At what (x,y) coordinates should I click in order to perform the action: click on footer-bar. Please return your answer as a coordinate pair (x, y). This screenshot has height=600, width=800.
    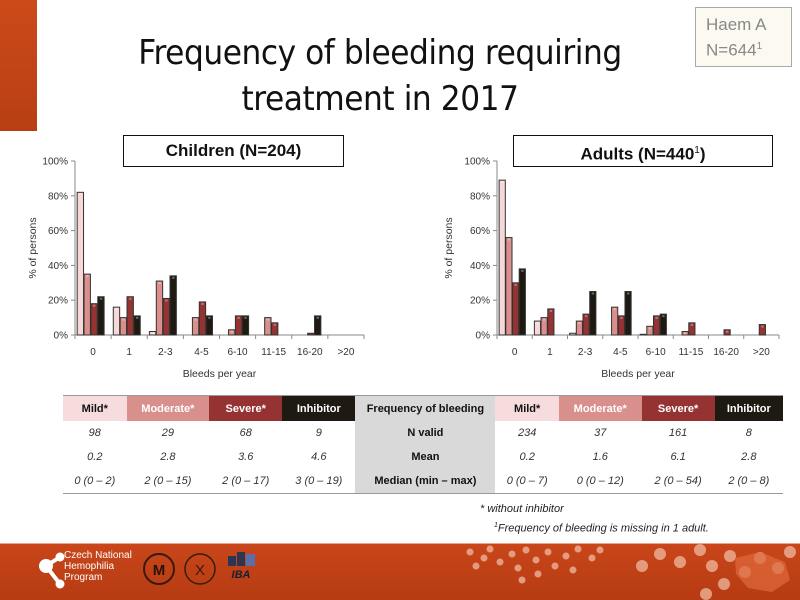
    Looking at the image, I should click on (400, 572).